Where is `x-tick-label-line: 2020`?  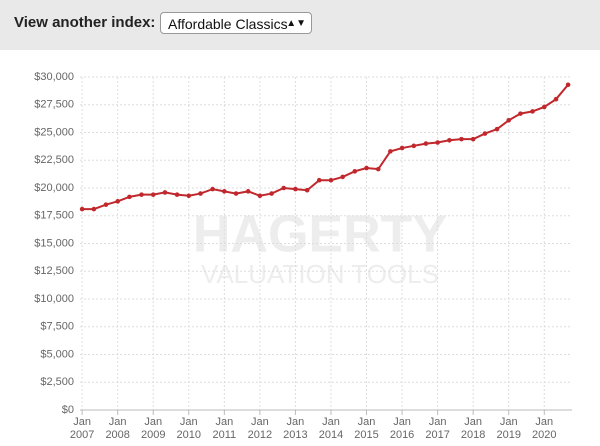
x-tick-label-line: 2020 is located at coordinates (544, 435).